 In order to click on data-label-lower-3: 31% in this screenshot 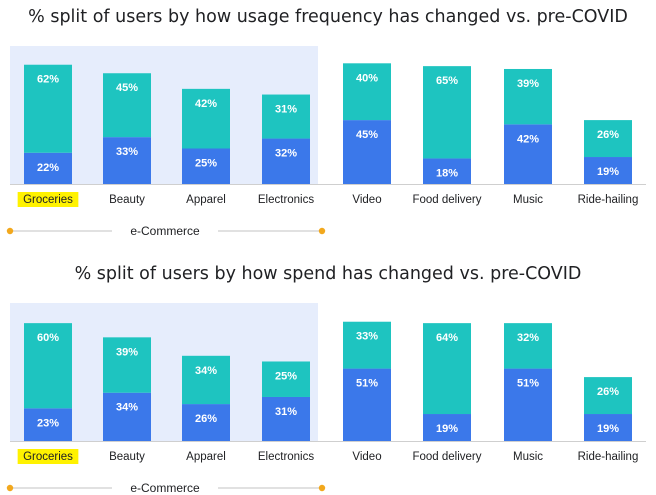, I will do `click(286, 412)`.